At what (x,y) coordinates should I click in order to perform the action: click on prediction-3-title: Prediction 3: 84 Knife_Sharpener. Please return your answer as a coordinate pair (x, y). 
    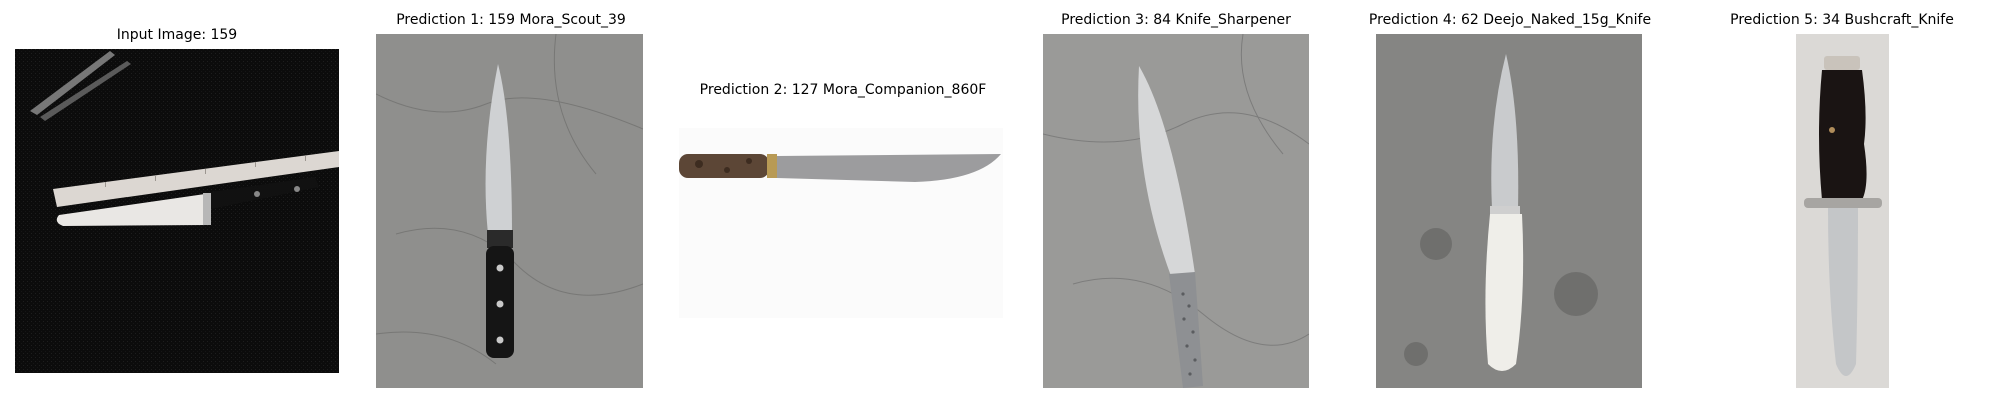
    Looking at the image, I should click on (1176, 20).